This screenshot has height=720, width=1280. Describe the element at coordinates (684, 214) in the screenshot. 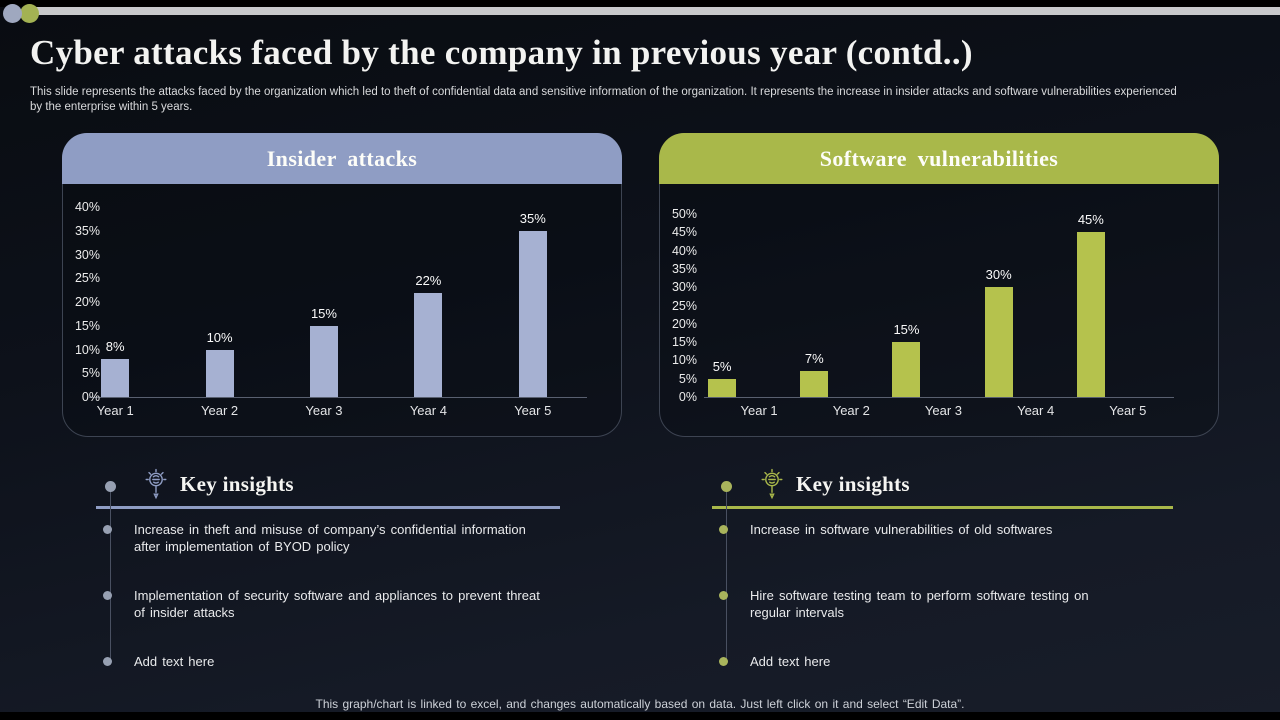

I see `y-tick-label: 50%` at that location.